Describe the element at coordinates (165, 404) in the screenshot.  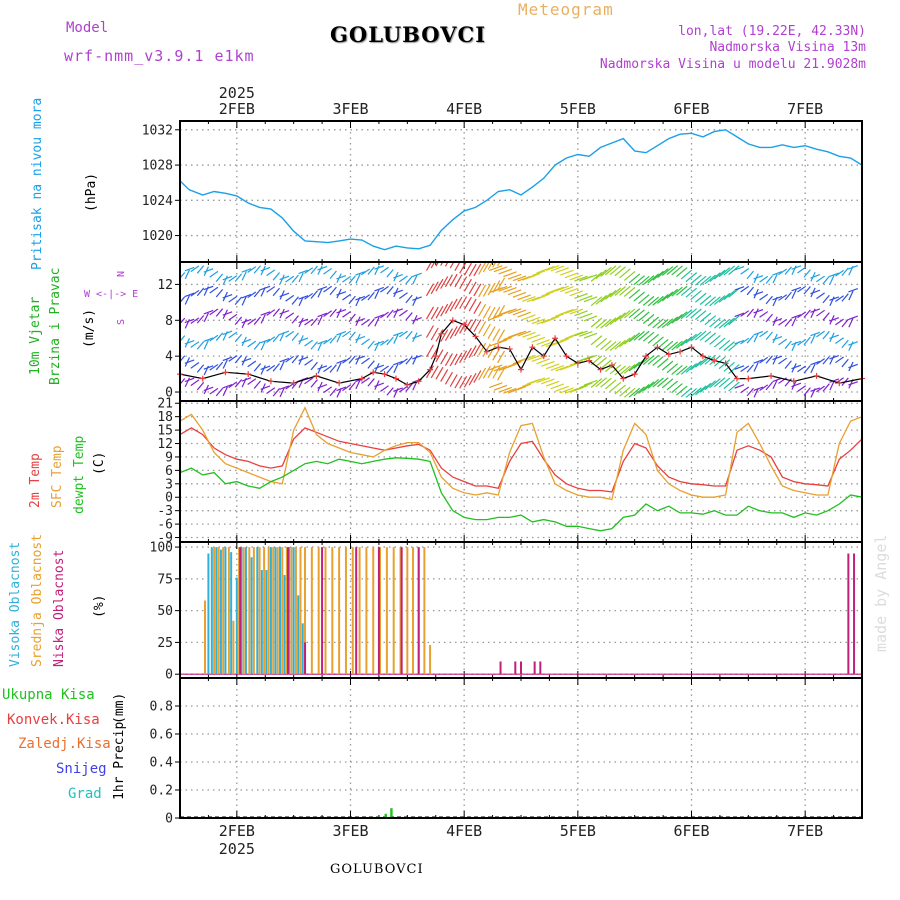
I see `y-tick-label: 21` at that location.